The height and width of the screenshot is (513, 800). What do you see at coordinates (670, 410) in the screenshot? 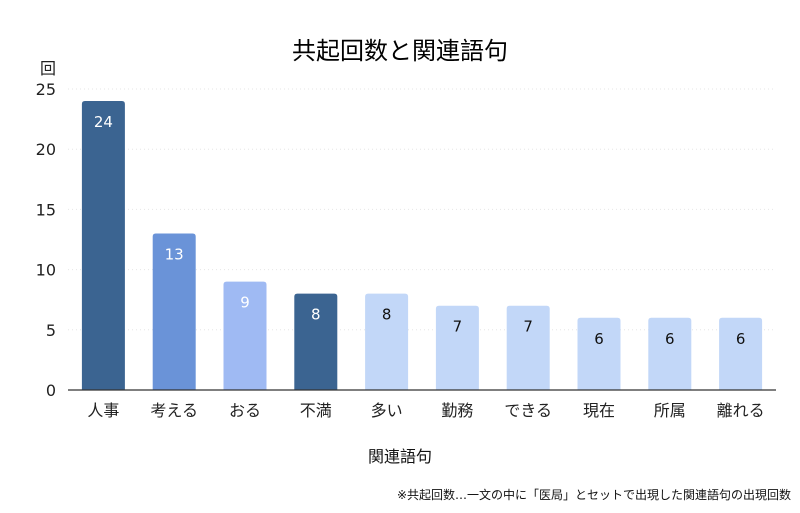
I see `x-tick-label: 所属` at bounding box center [670, 410].